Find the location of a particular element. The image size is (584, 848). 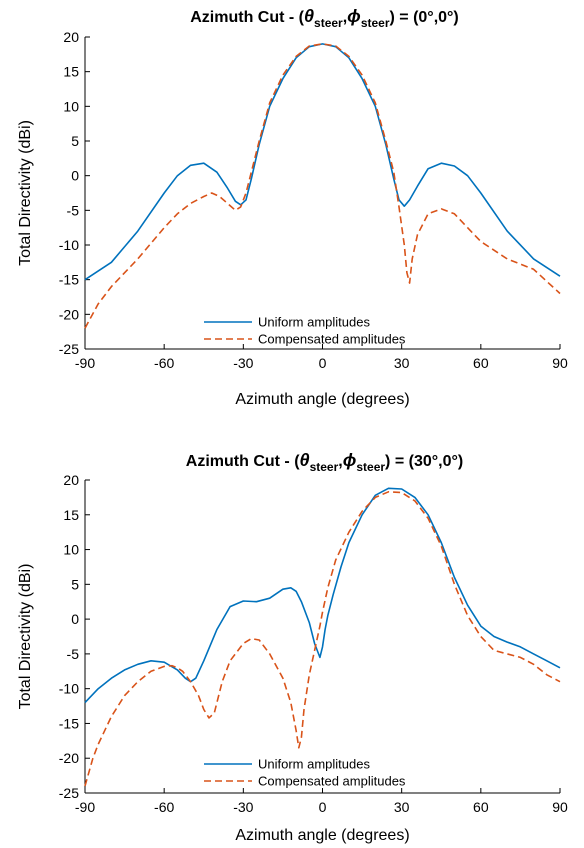

chart-title: Azimuth Cut - (θsteer,ϕsteer) = (30°,0°) is located at coordinates (324, 462).